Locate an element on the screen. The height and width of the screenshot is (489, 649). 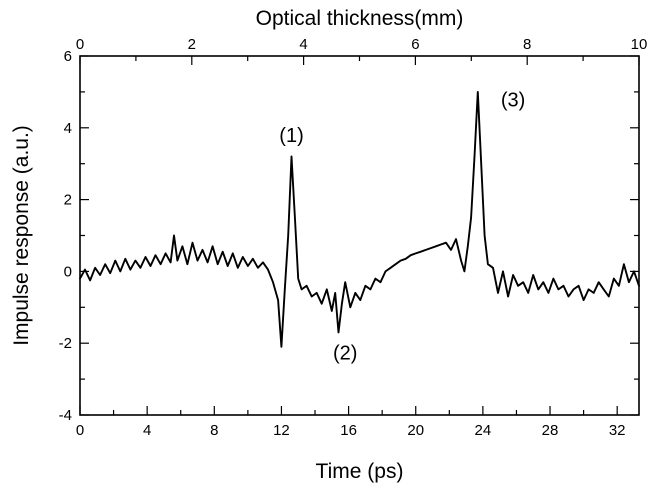
y-tick-label: 6 is located at coordinates (68, 56).